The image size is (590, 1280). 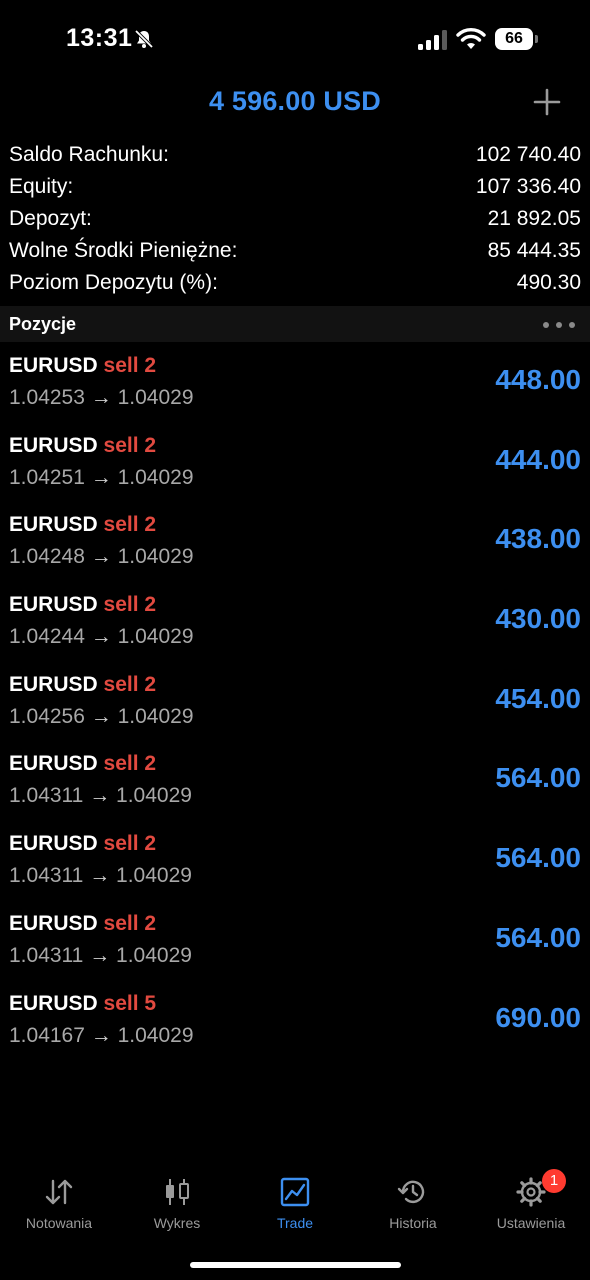 What do you see at coordinates (554, 1181) in the screenshot?
I see `notification-badge: 1` at bounding box center [554, 1181].